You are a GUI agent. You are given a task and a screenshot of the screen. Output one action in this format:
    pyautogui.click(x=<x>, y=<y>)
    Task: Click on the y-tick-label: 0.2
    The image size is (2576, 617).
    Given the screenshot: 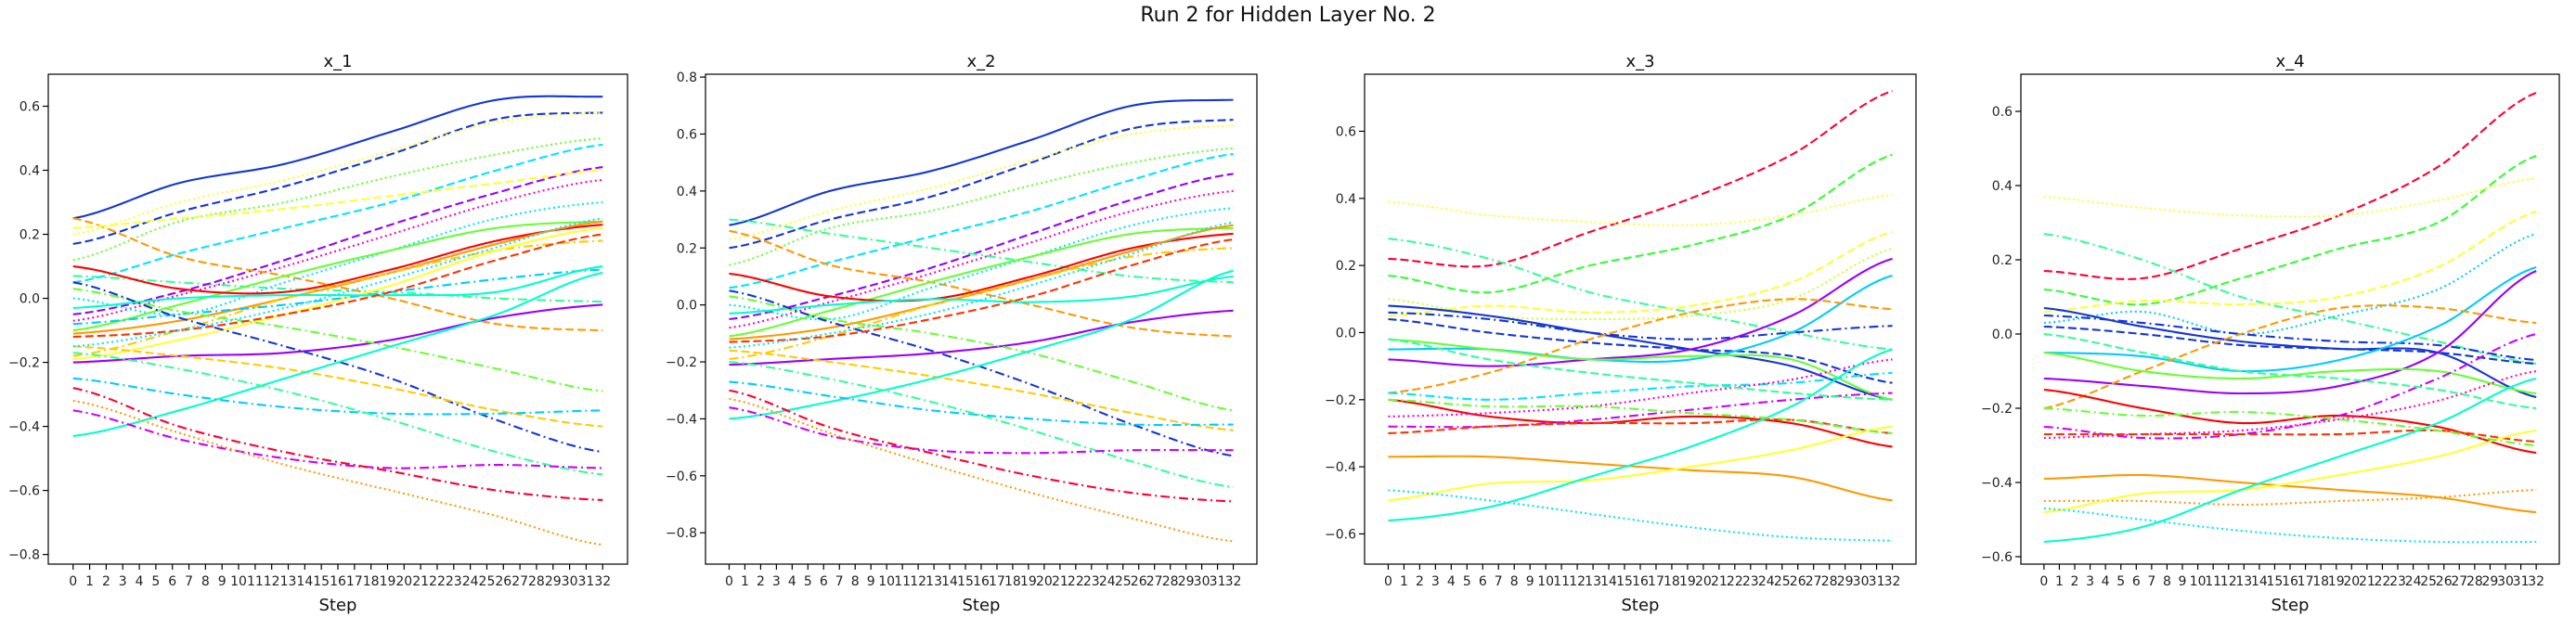 What is the action you would take?
    pyautogui.click(x=1346, y=266)
    